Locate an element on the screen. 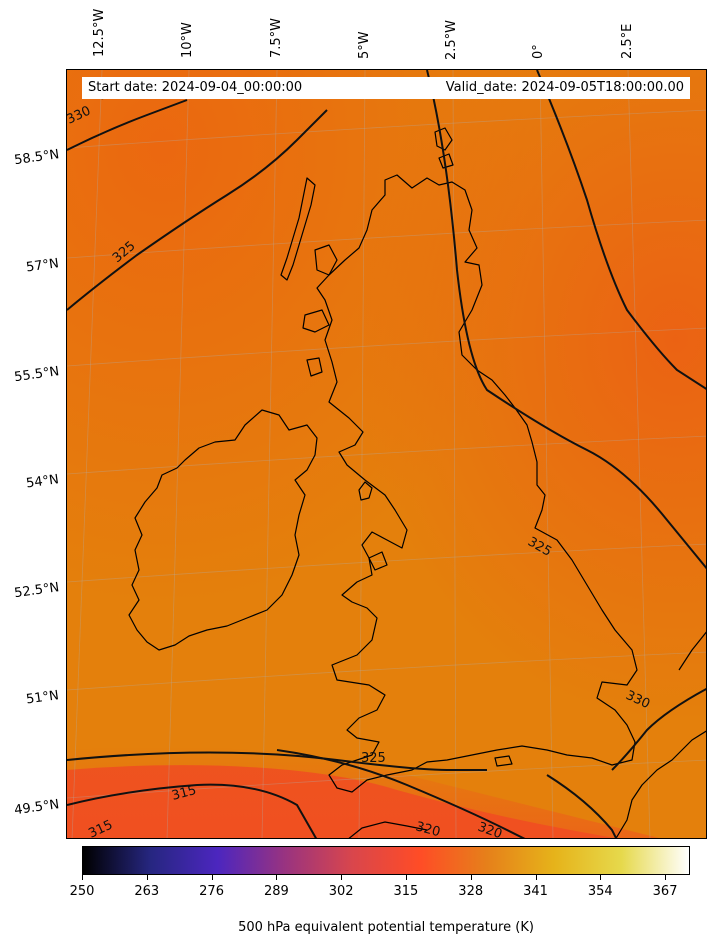  contour-320-southeast is located at coordinates (582, 806).